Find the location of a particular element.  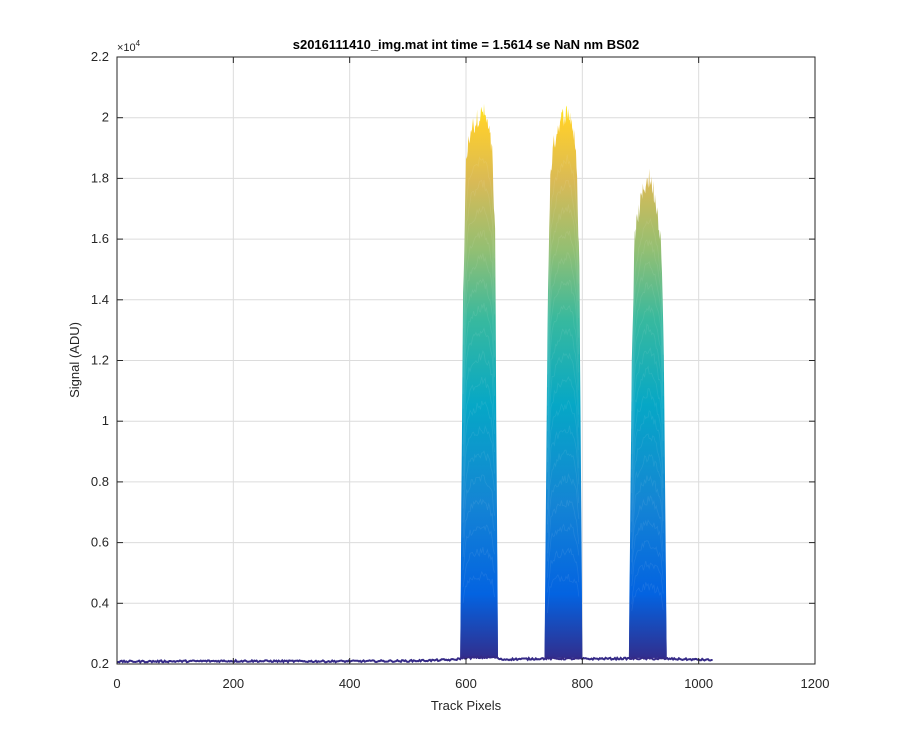

y-tick-label: 2 is located at coordinates (105, 117).